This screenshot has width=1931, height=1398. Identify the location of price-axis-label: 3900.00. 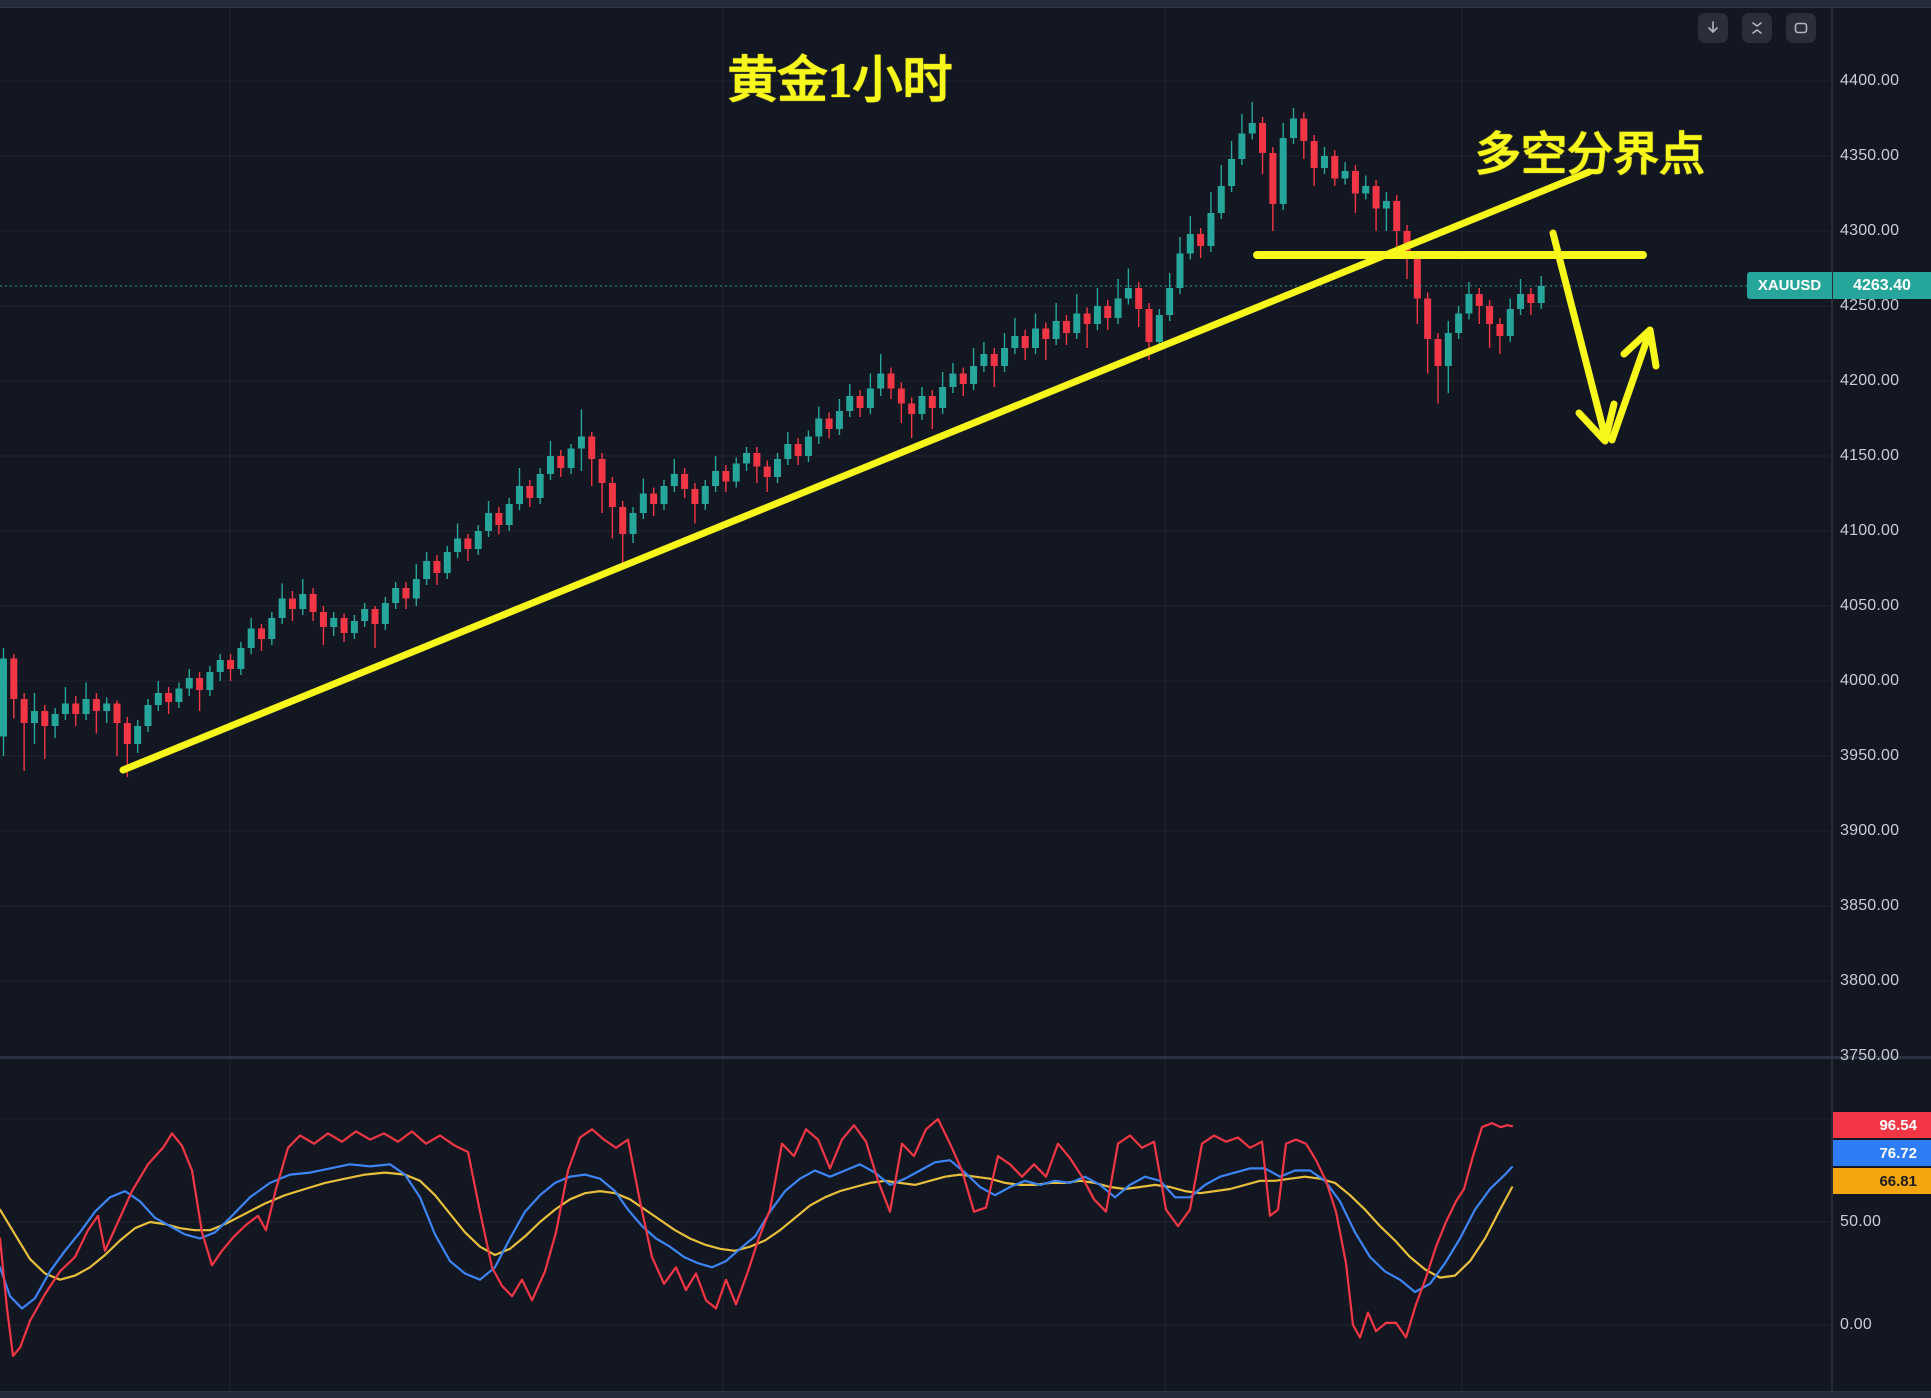
(1870, 830).